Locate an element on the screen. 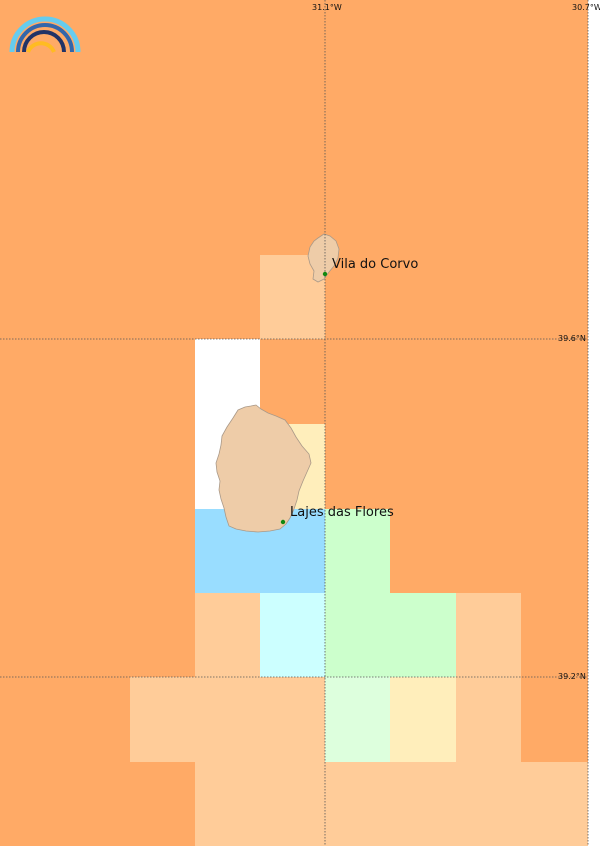 This screenshot has height=846, width=600. place-label-vila-do-corvo: Vila do Corvo is located at coordinates (375, 264).